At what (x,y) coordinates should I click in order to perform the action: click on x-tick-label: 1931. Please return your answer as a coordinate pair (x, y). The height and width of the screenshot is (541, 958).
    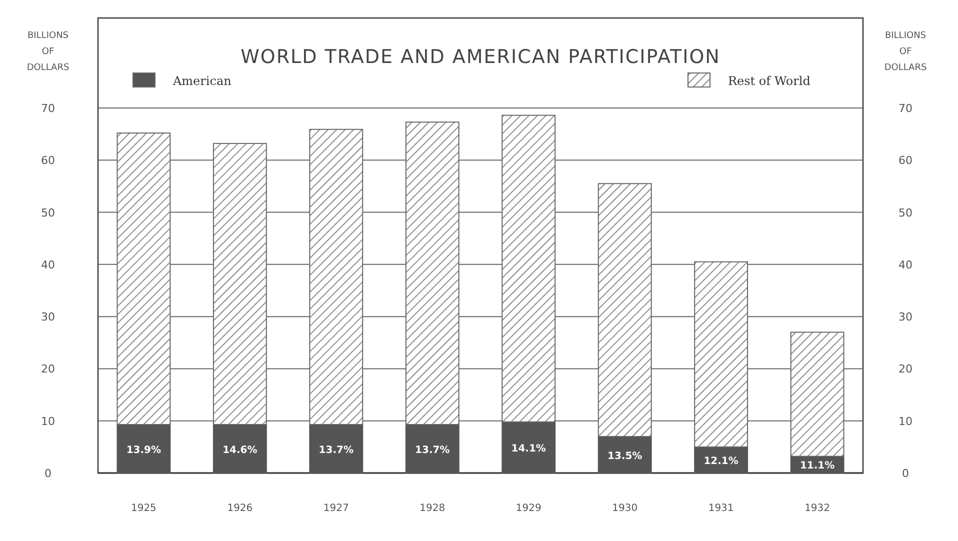
    Looking at the image, I should click on (721, 508).